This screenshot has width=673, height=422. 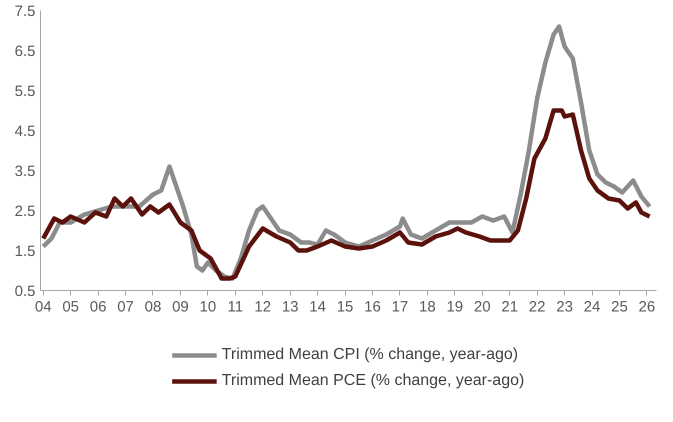 I want to click on x-tick-label: 04, so click(x=43, y=307).